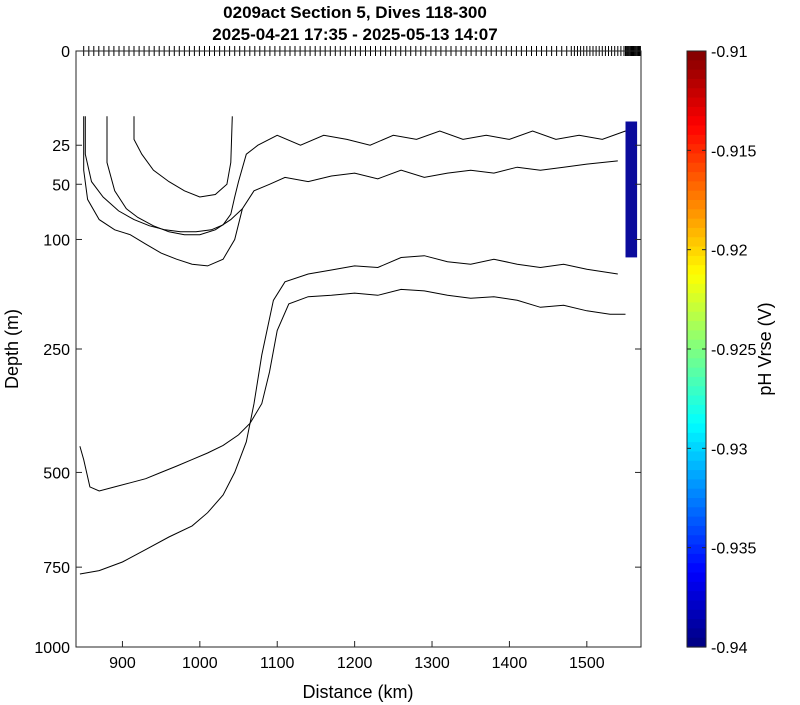 This screenshot has width=800, height=705. What do you see at coordinates (357, 692) in the screenshot?
I see `x-axis-label: Distance (km)` at bounding box center [357, 692].